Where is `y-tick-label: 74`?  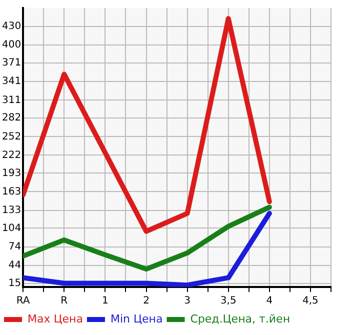 y-tick-label: 74 is located at coordinates (15, 246).